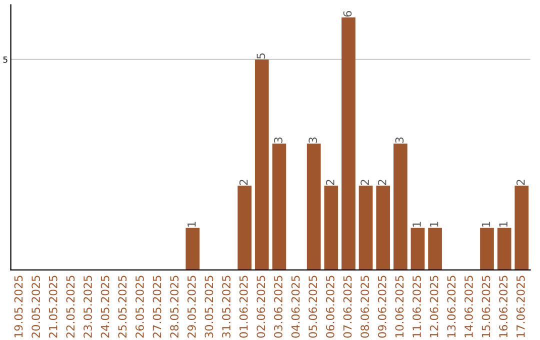 This screenshot has width=540, height=340. What do you see at coordinates (226, 307) in the screenshot?
I see `x-tick-label: 31.05.2025` at bounding box center [226, 307].